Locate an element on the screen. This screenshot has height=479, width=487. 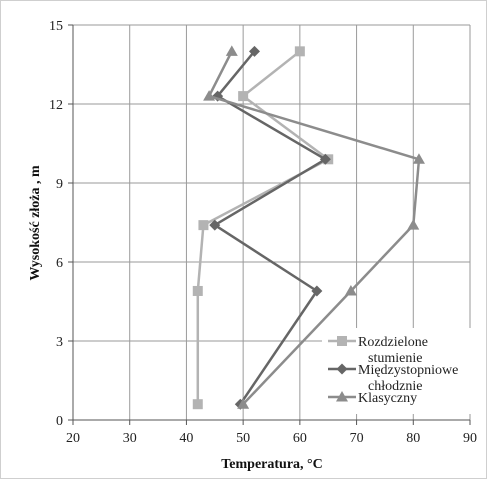
x-tick-label: 40 is located at coordinates (186, 438).